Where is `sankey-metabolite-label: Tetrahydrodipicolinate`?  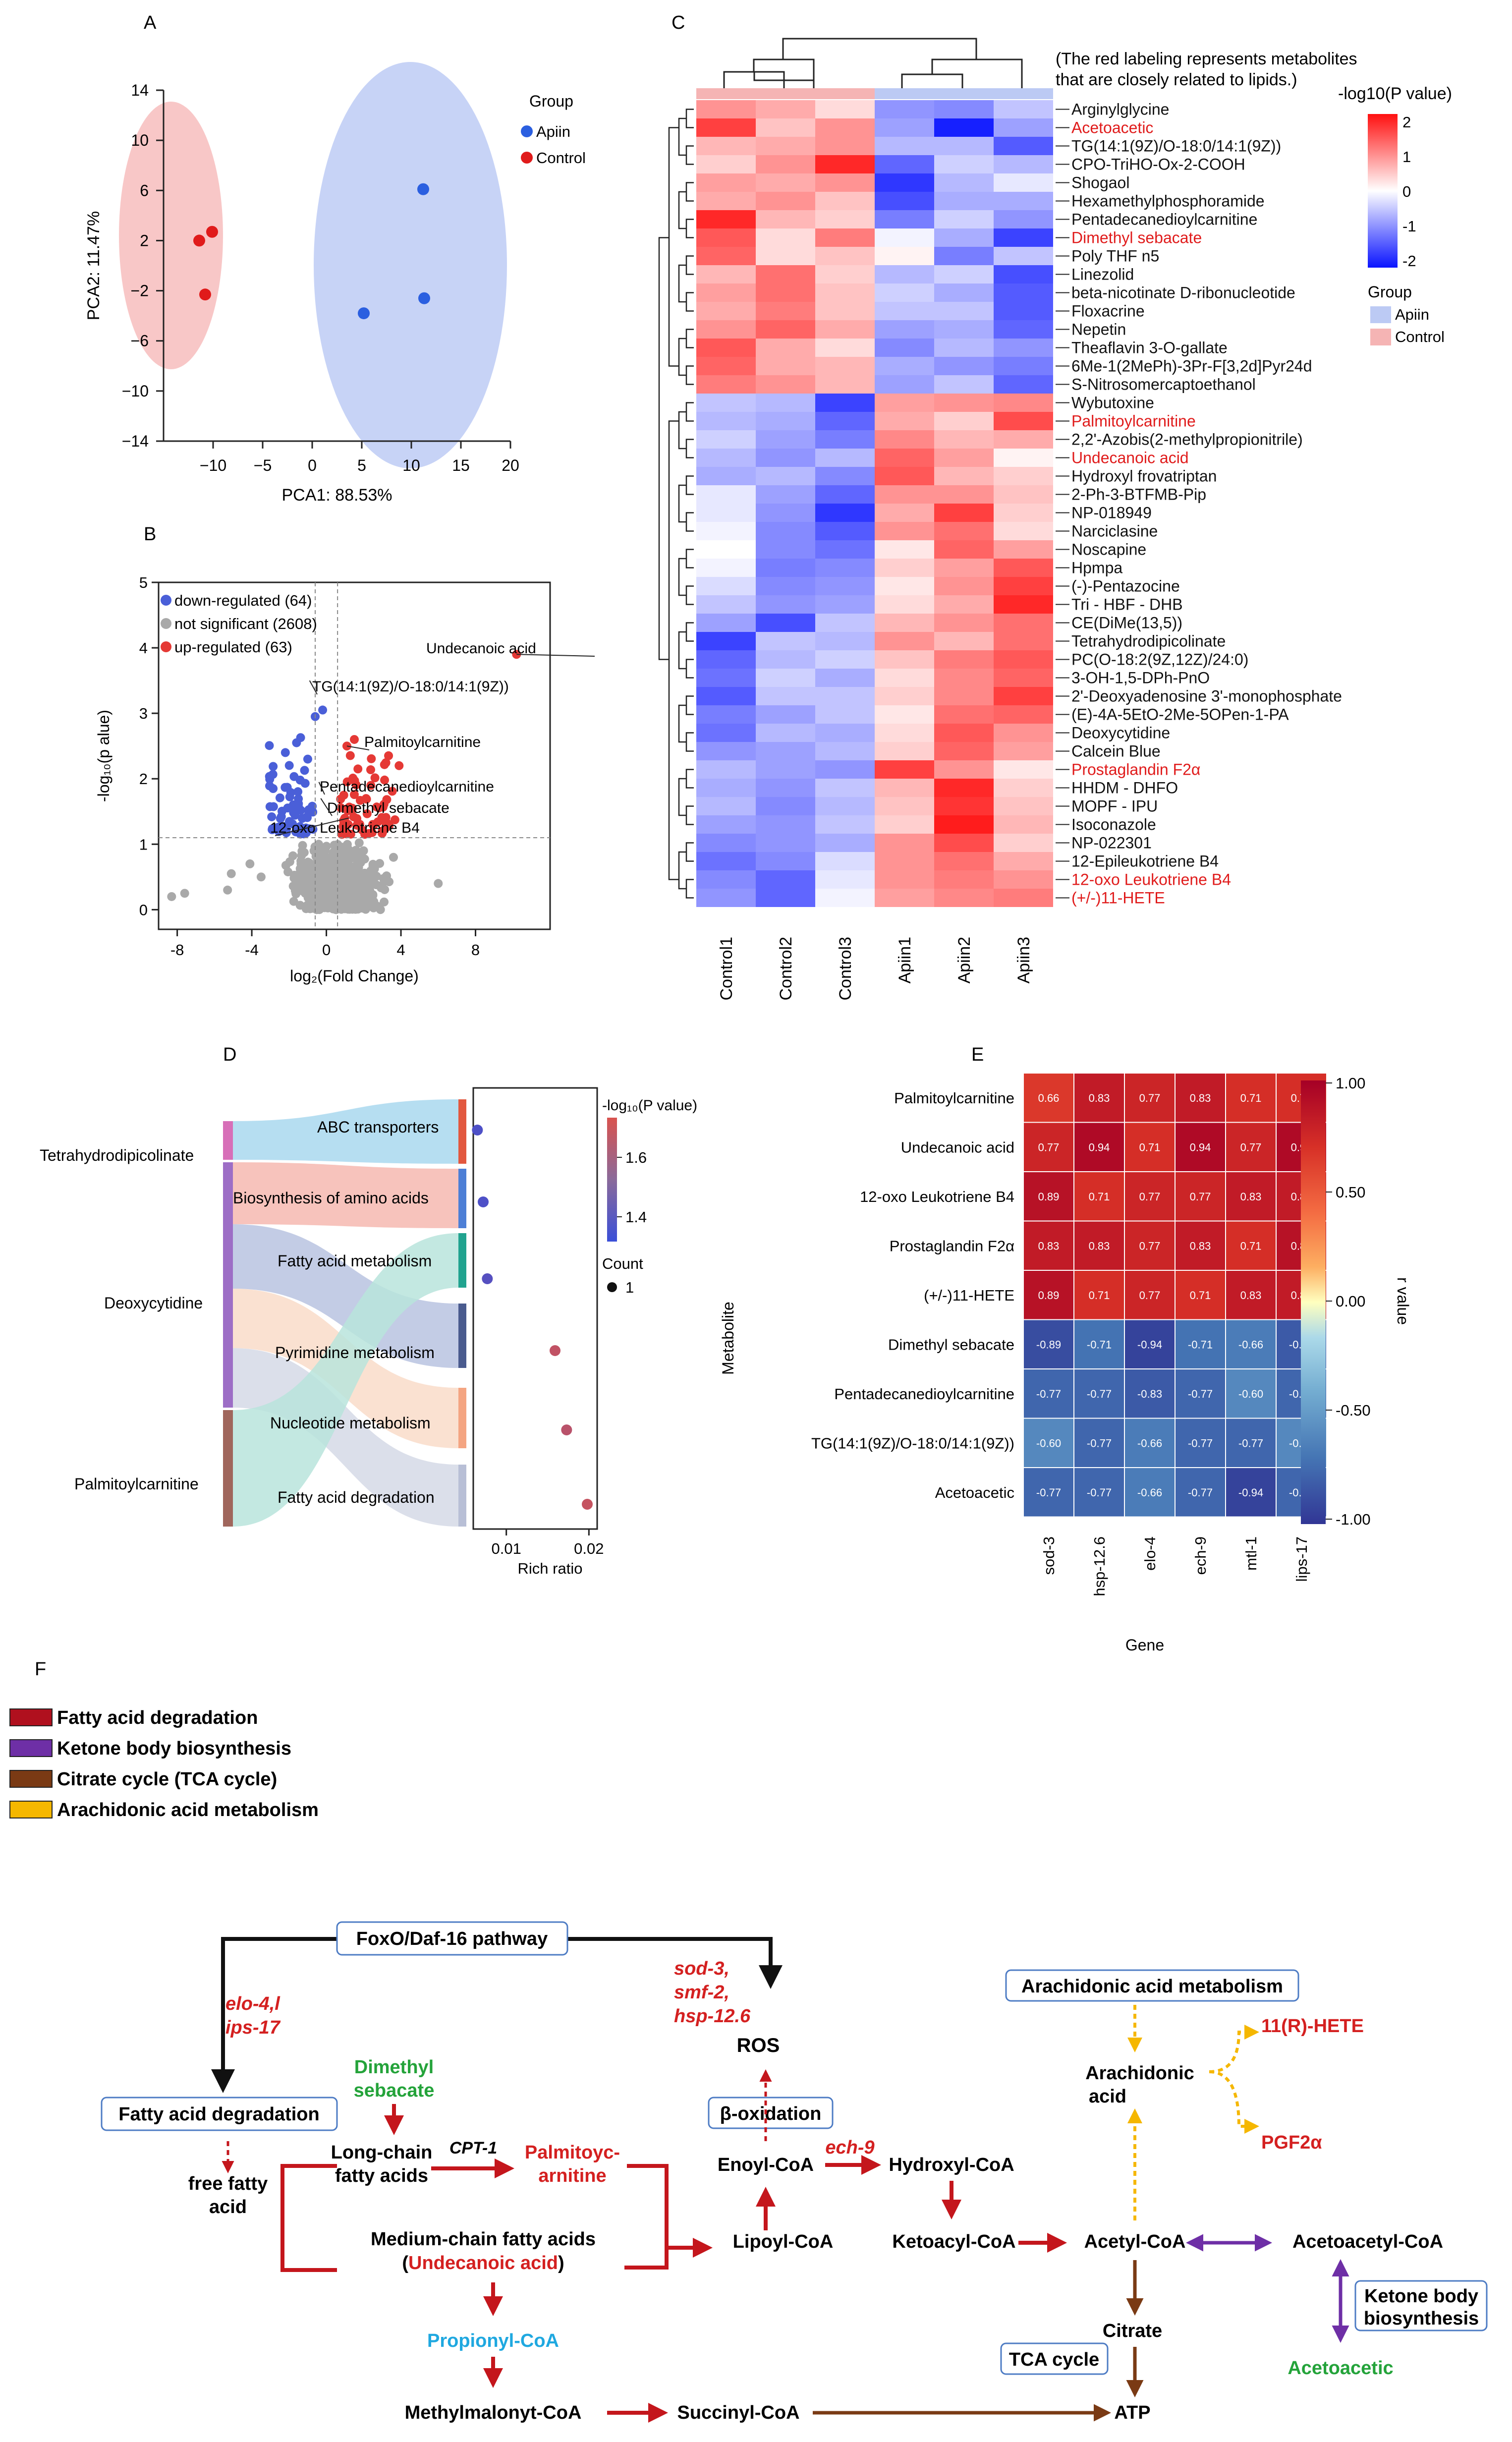 sankey-metabolite-label: Tetrahydrodipicolinate is located at coordinates (117, 1155).